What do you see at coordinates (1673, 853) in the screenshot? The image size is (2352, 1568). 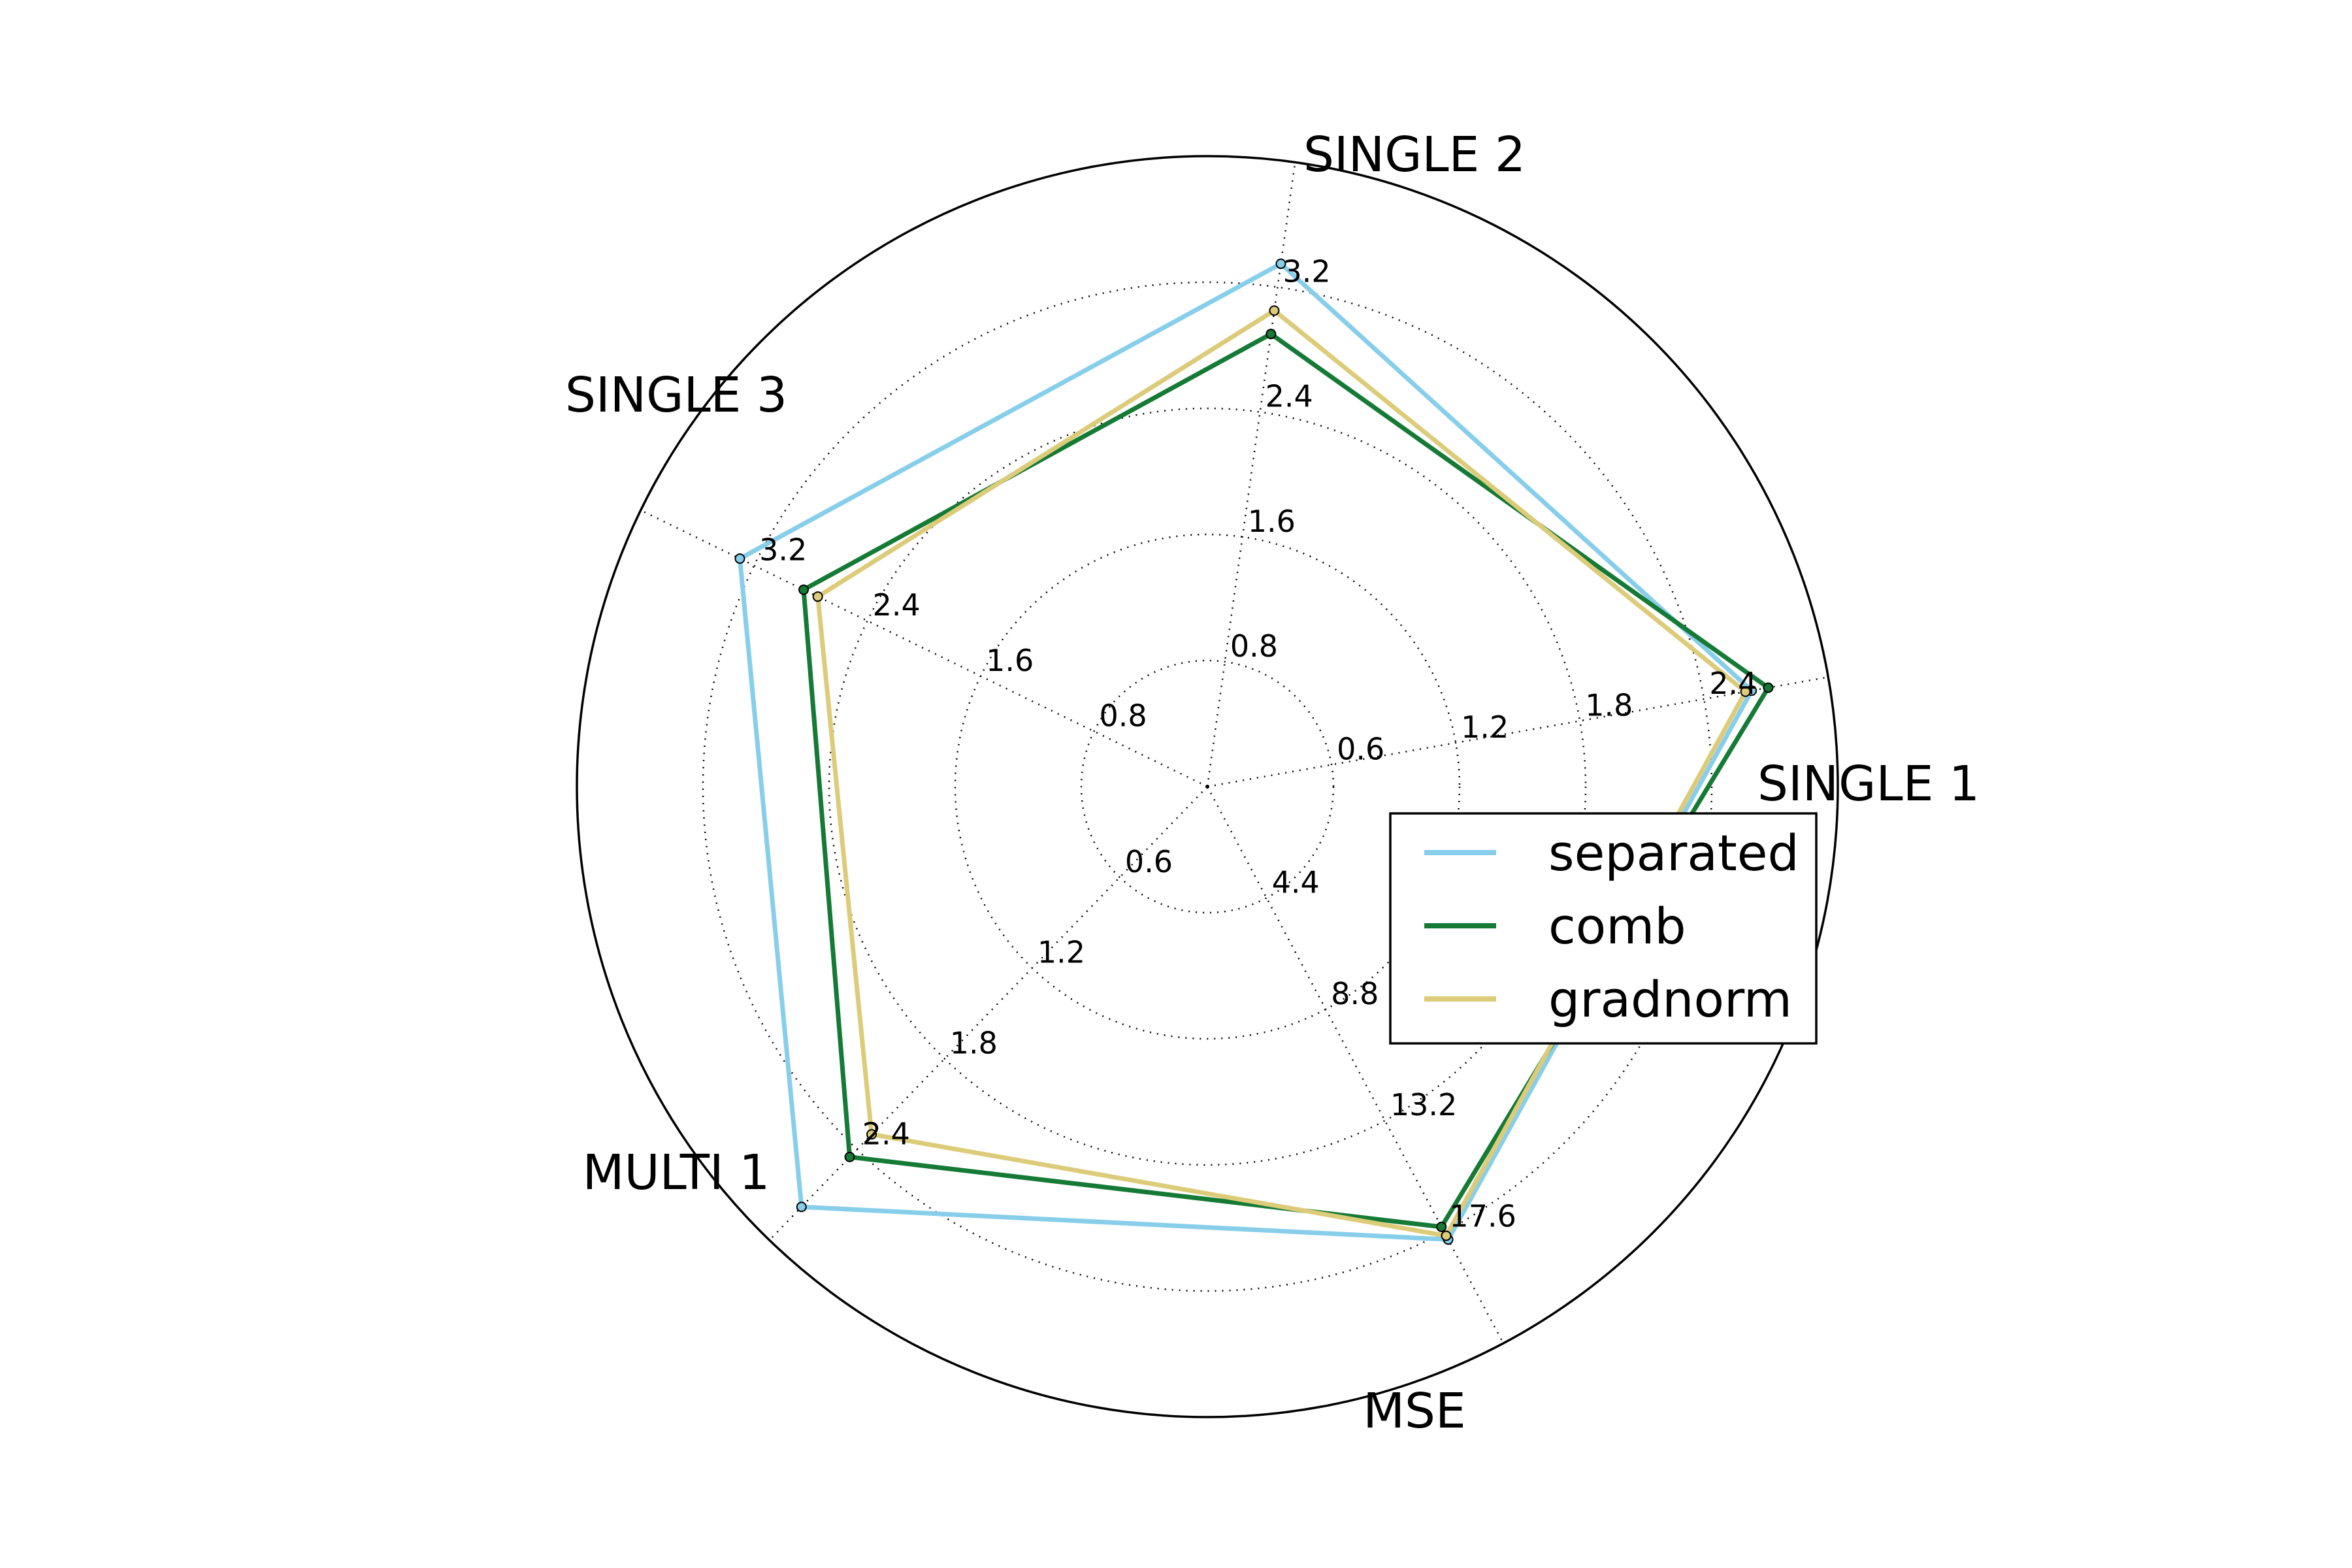 I see `legend-label-separated: separated` at bounding box center [1673, 853].